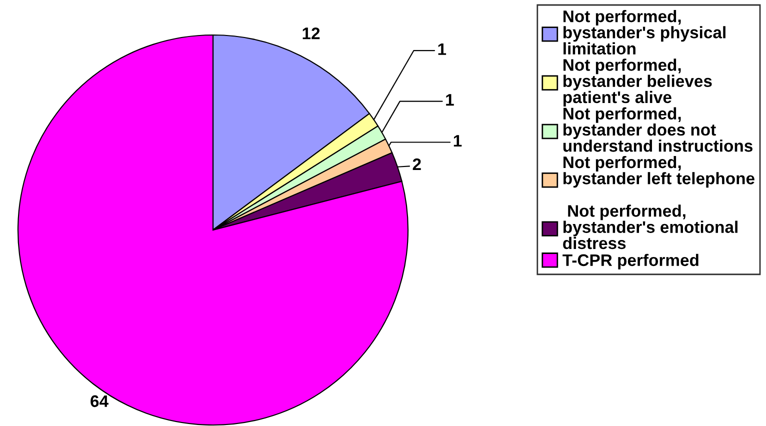 The width and height of the screenshot is (766, 426). What do you see at coordinates (311, 34) in the screenshot?
I see `data-label: 12` at bounding box center [311, 34].